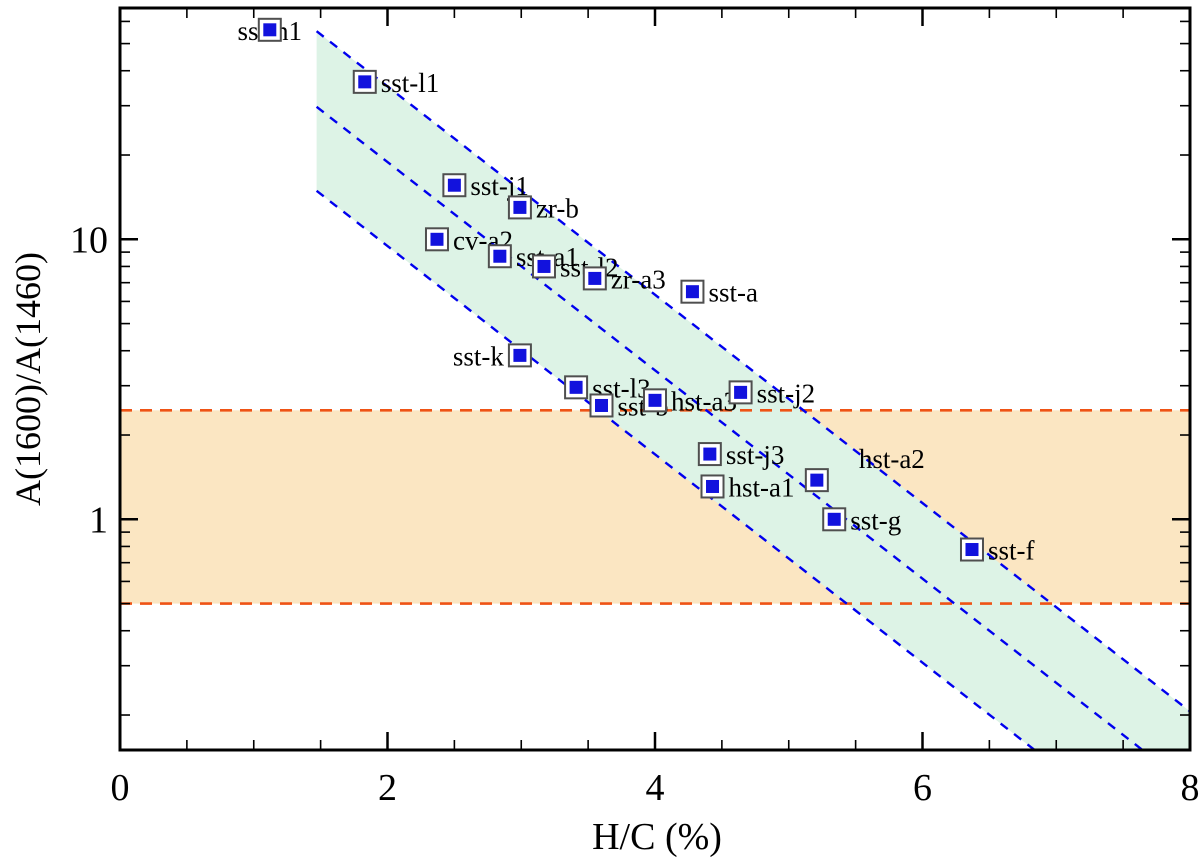 This screenshot has height=861, width=1200. I want to click on y-tick-label: 1, so click(98, 520).